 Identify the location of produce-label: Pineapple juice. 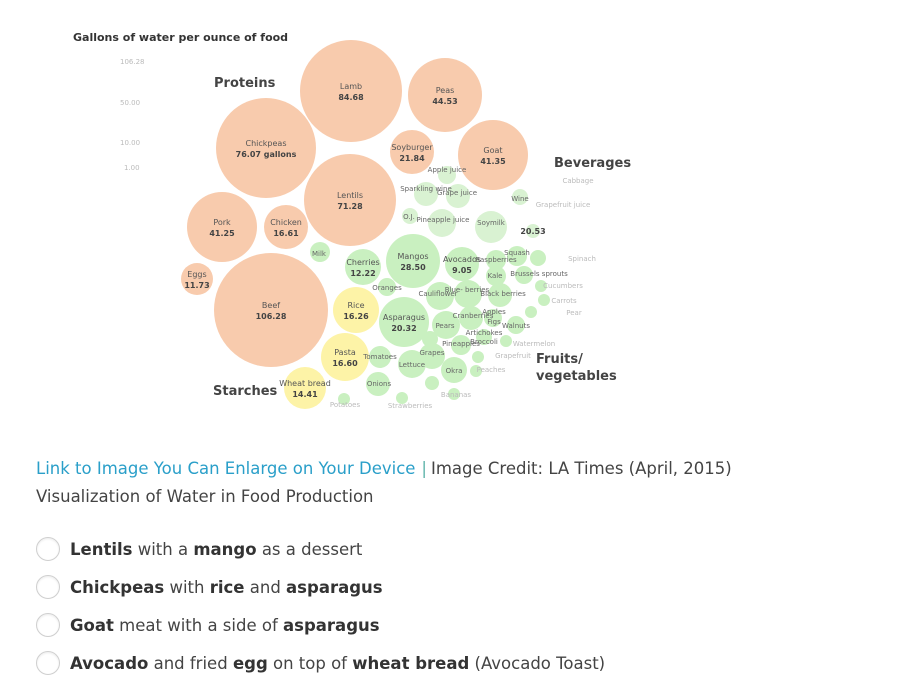
(443, 220).